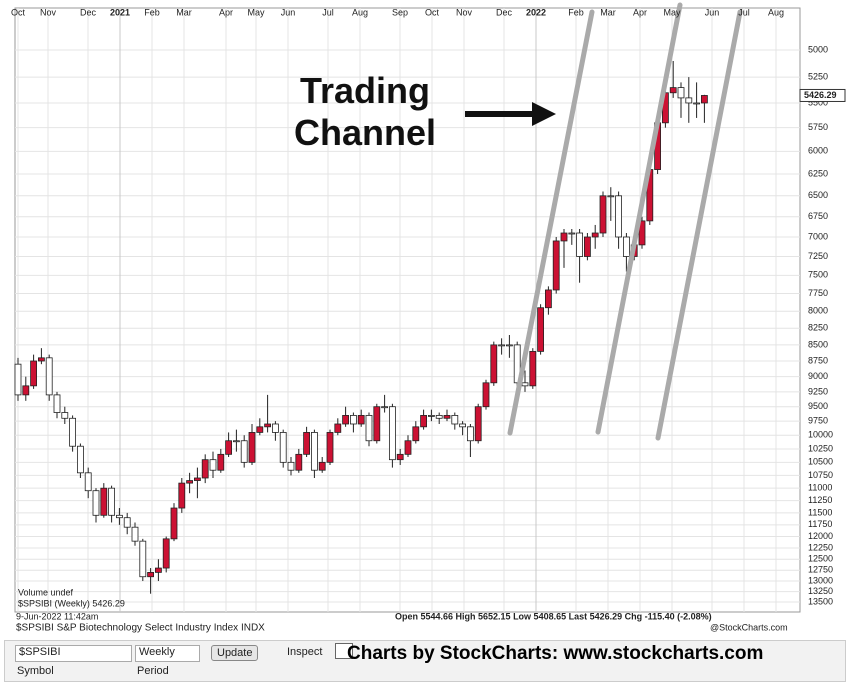  I want to click on x-tick-label: 2021, so click(120, 12).